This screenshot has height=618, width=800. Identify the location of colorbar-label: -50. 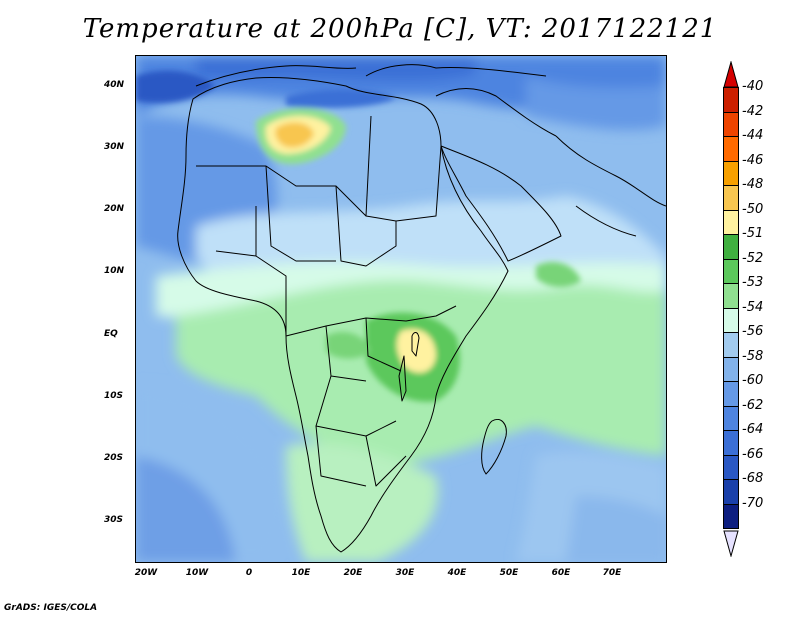
(753, 209).